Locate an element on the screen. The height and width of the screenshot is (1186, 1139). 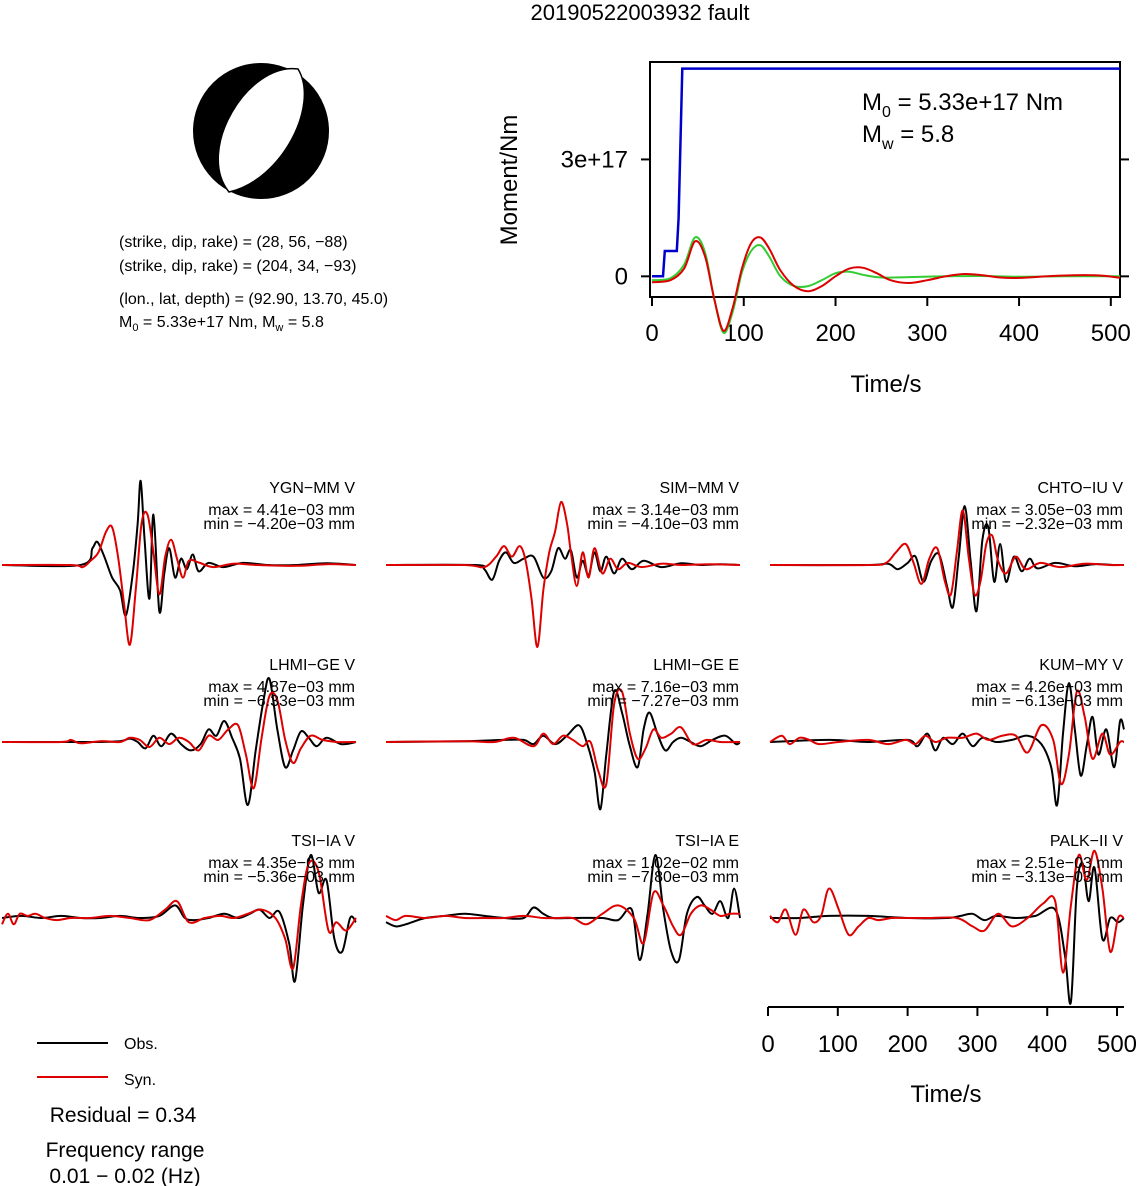
frequency-range-value: 0.01 − 0.02 (Hz) is located at coordinates (124, 1175).